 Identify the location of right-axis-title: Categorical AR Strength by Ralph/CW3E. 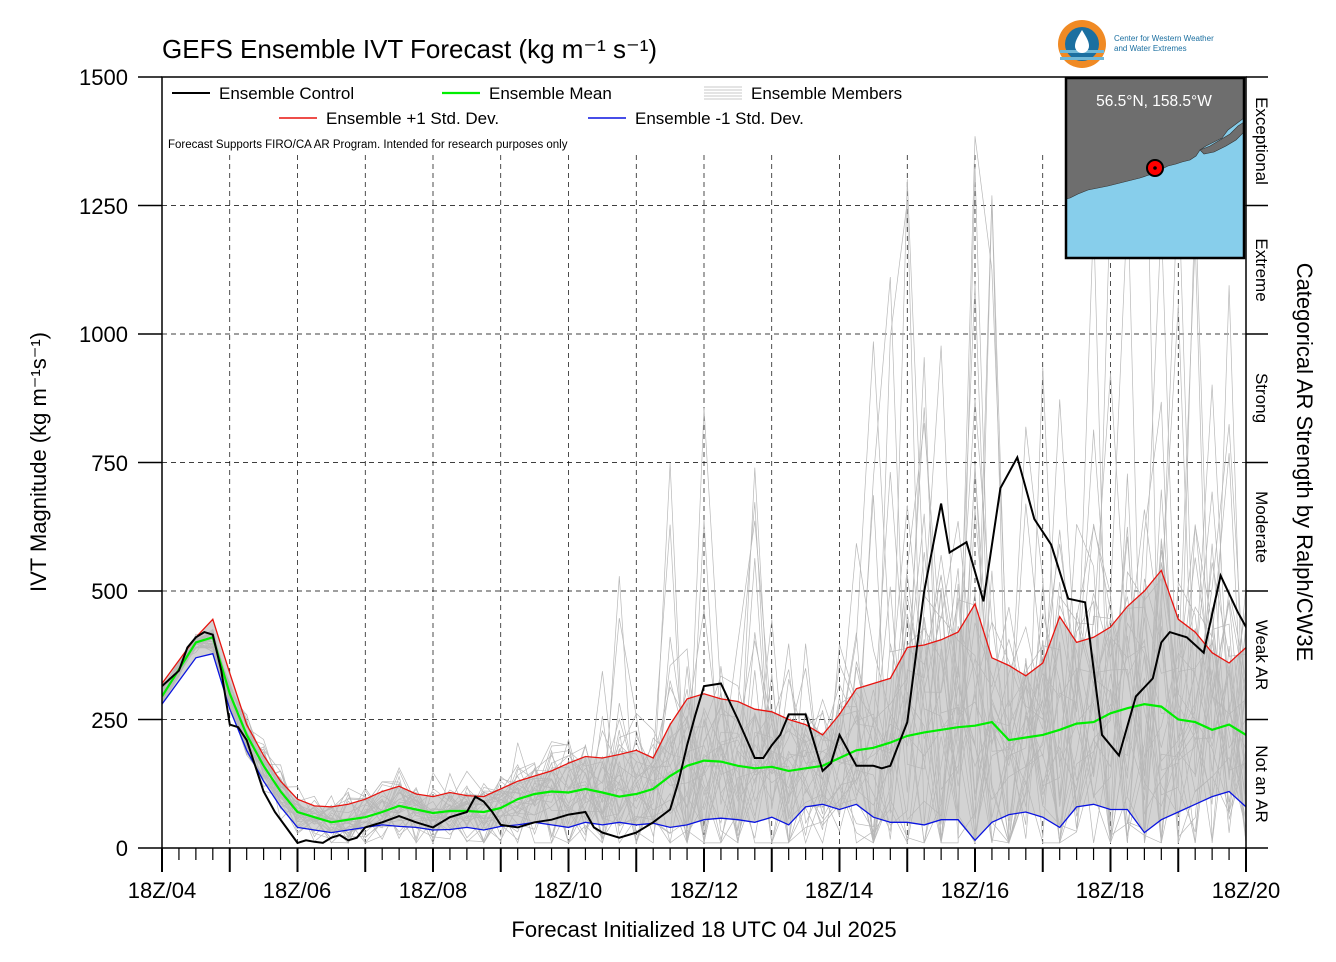
(1304, 462).